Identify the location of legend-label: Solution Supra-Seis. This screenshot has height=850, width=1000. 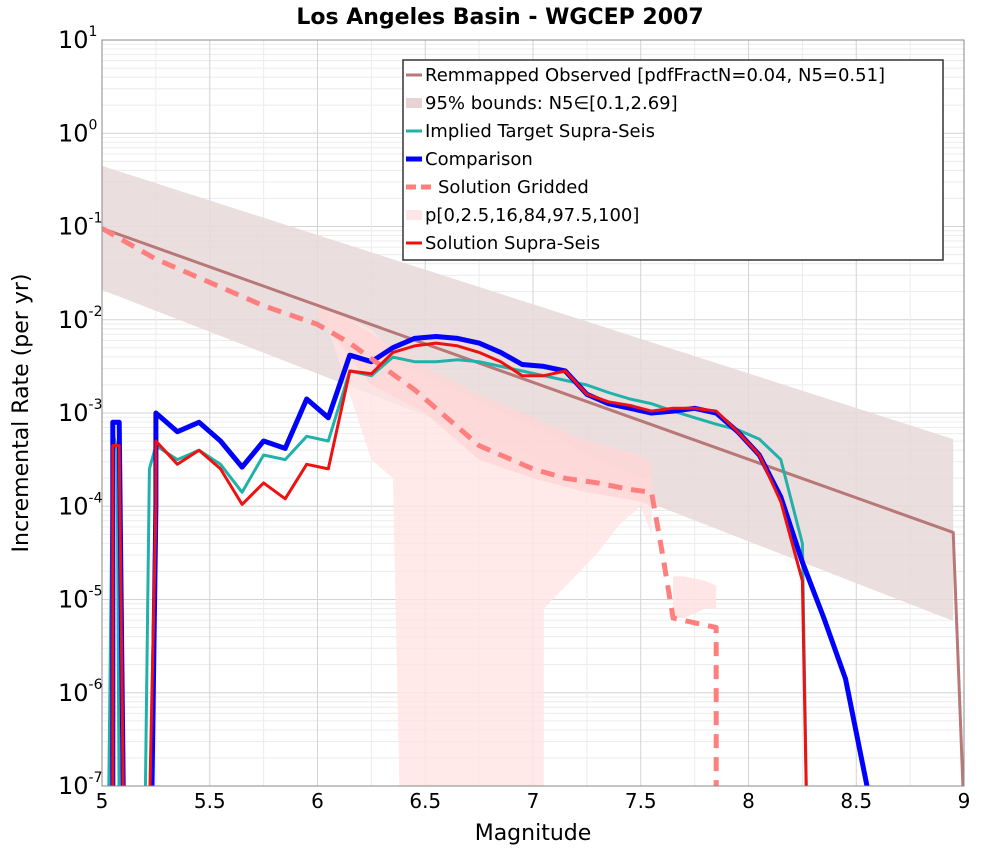
(512, 243).